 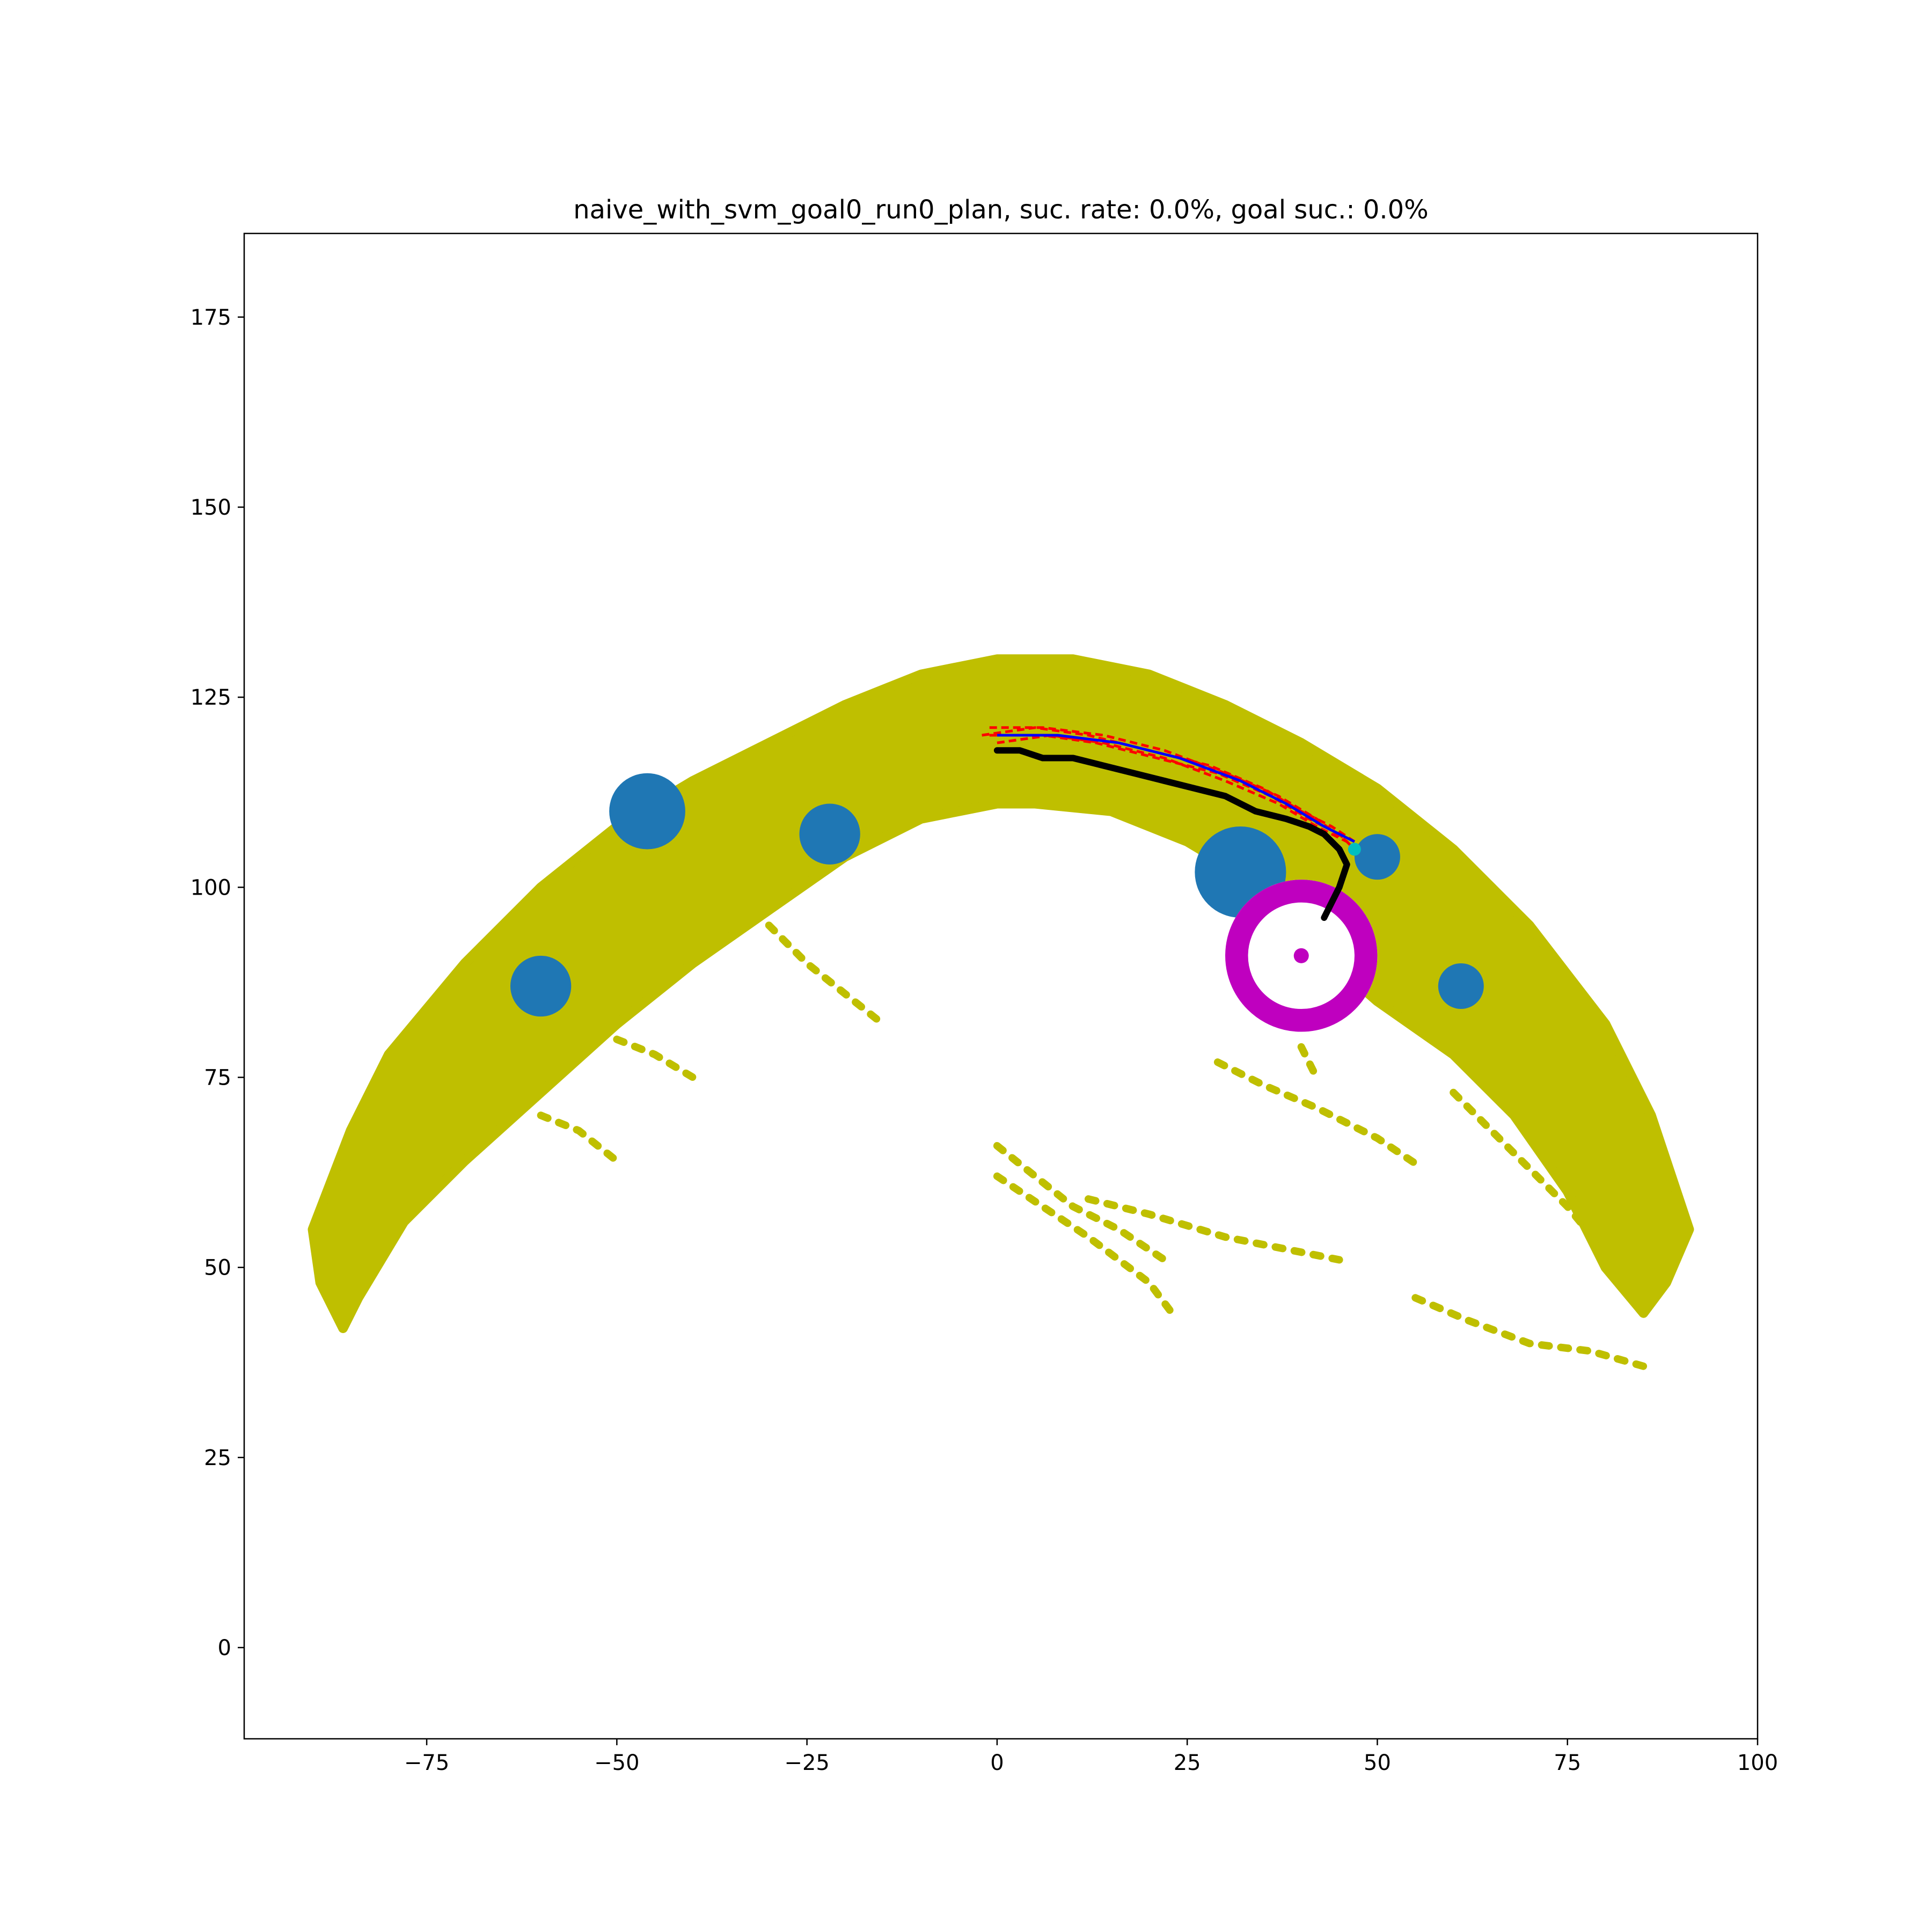 I want to click on y-tick-label: 25, so click(x=217, y=1458).